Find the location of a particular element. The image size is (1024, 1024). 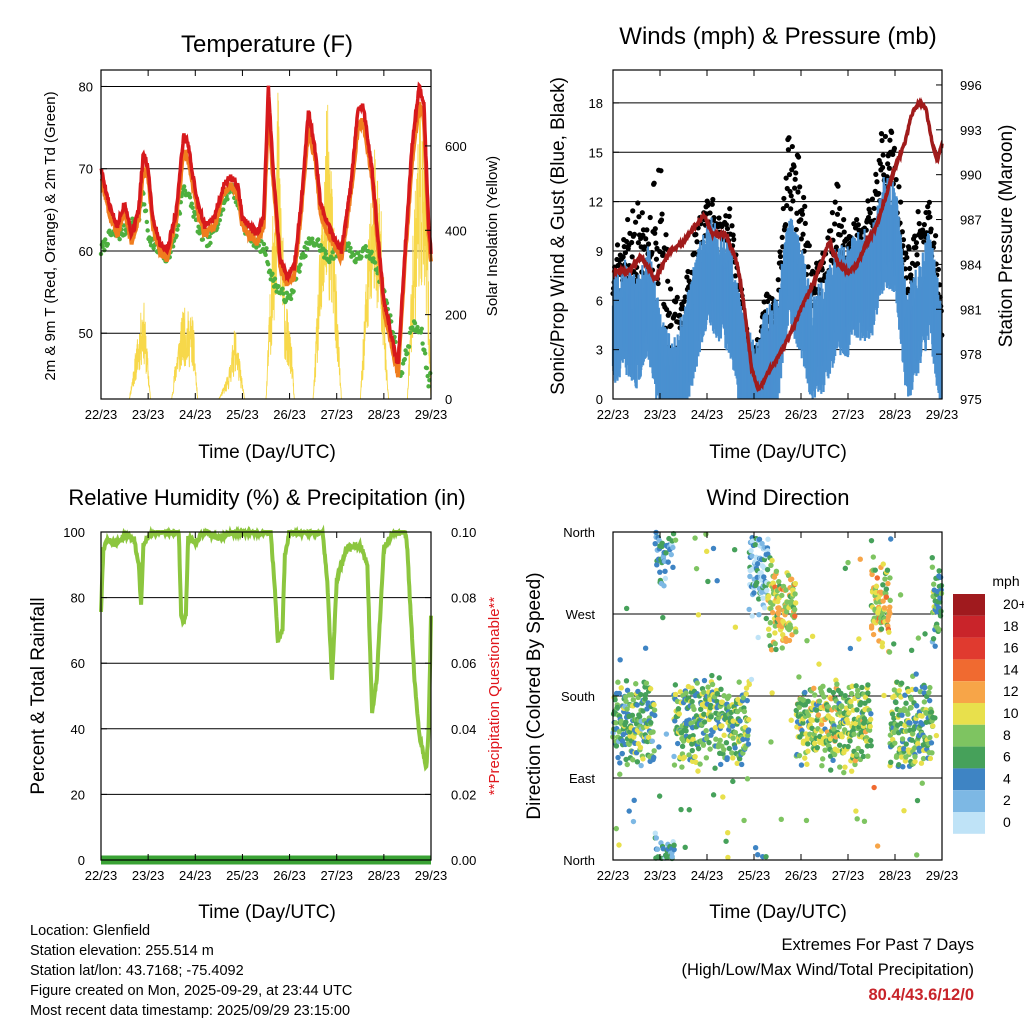

legend-swatch is located at coordinates (969, 801).